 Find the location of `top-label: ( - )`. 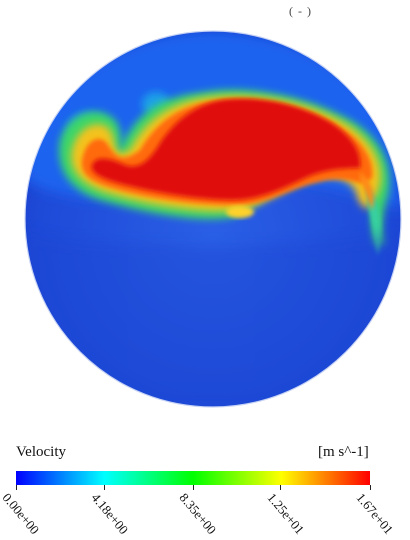

top-label: ( - ) is located at coordinates (300, 11).